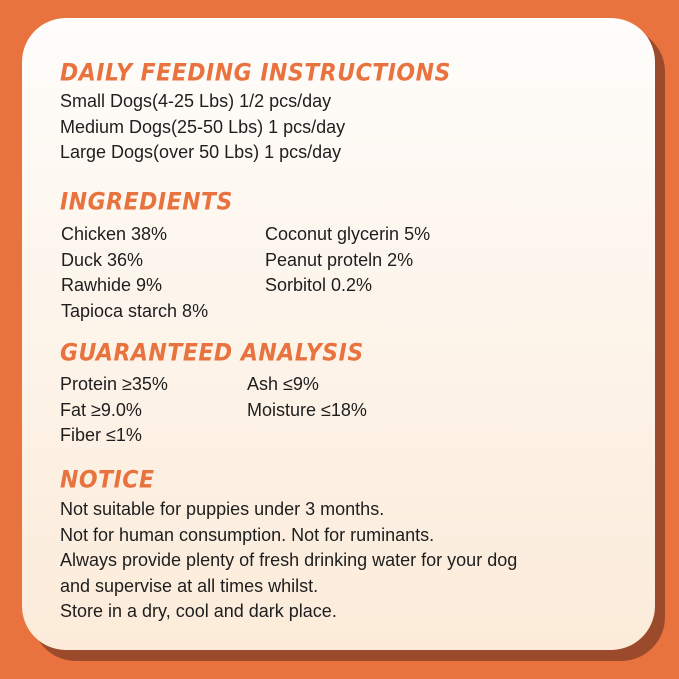 Image resolution: width=679 pixels, height=679 pixels. I want to click on analysis-item: Protein ≥35%, so click(114, 384).